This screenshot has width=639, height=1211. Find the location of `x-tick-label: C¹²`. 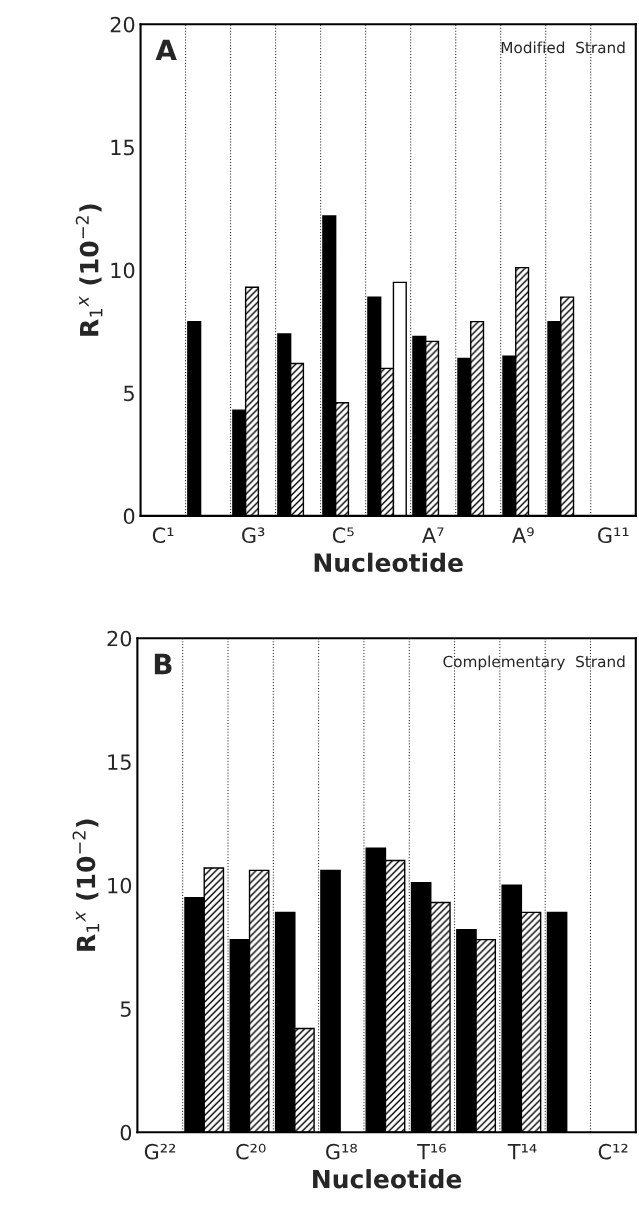

x-tick-label: C¹² is located at coordinates (613, 1151).